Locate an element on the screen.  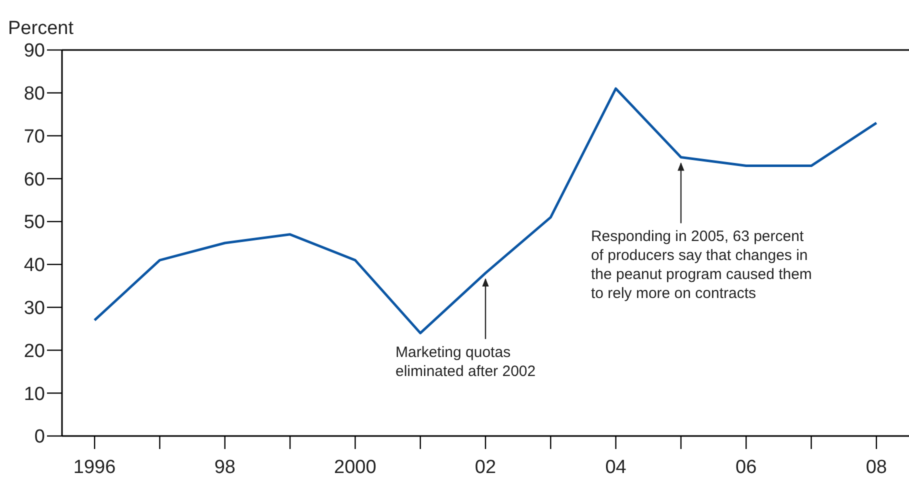
annotation: Marketing quotas eliminated after 2002 is located at coordinates (466, 362).